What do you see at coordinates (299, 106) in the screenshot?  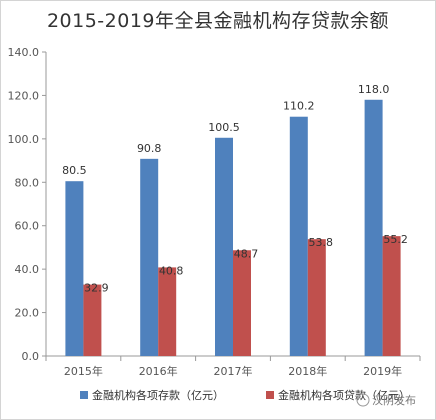 I see `data-label: 110.2` at bounding box center [299, 106].